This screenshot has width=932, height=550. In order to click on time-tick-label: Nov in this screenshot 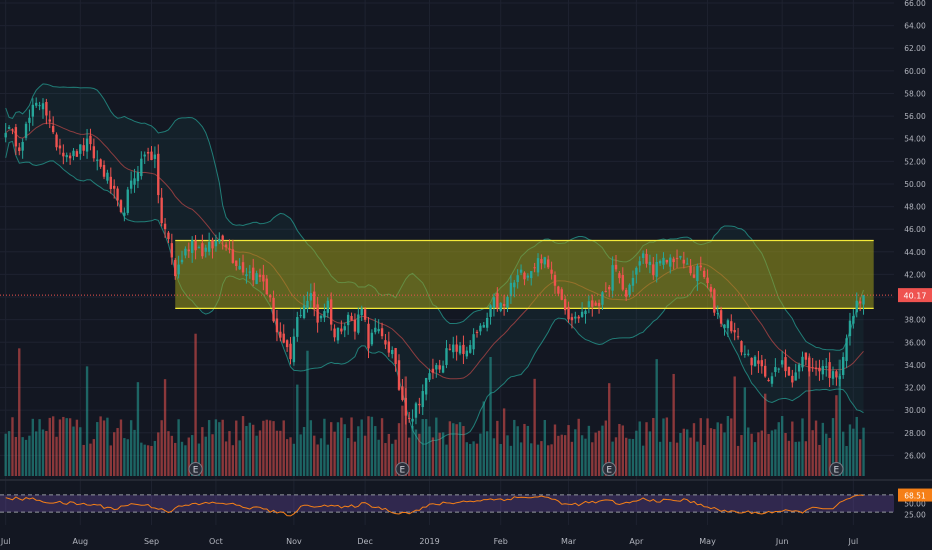, I will do `click(294, 541)`.